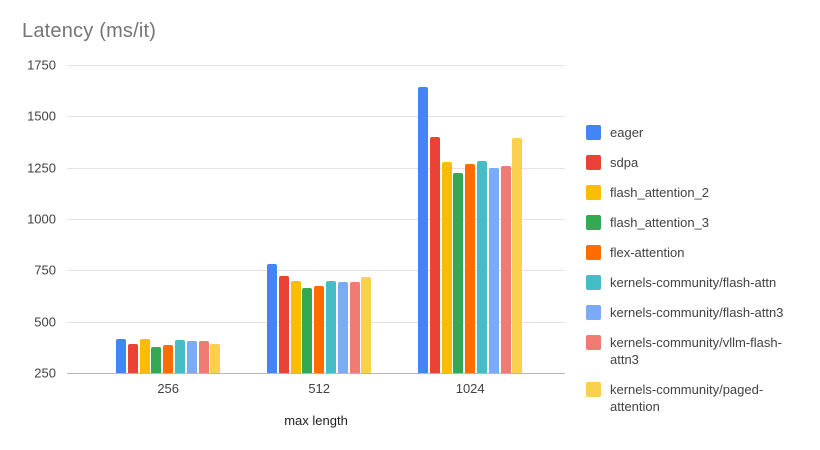 This screenshot has width=820, height=450. Describe the element at coordinates (41, 116) in the screenshot. I see `y-tick-label: 1500` at that location.